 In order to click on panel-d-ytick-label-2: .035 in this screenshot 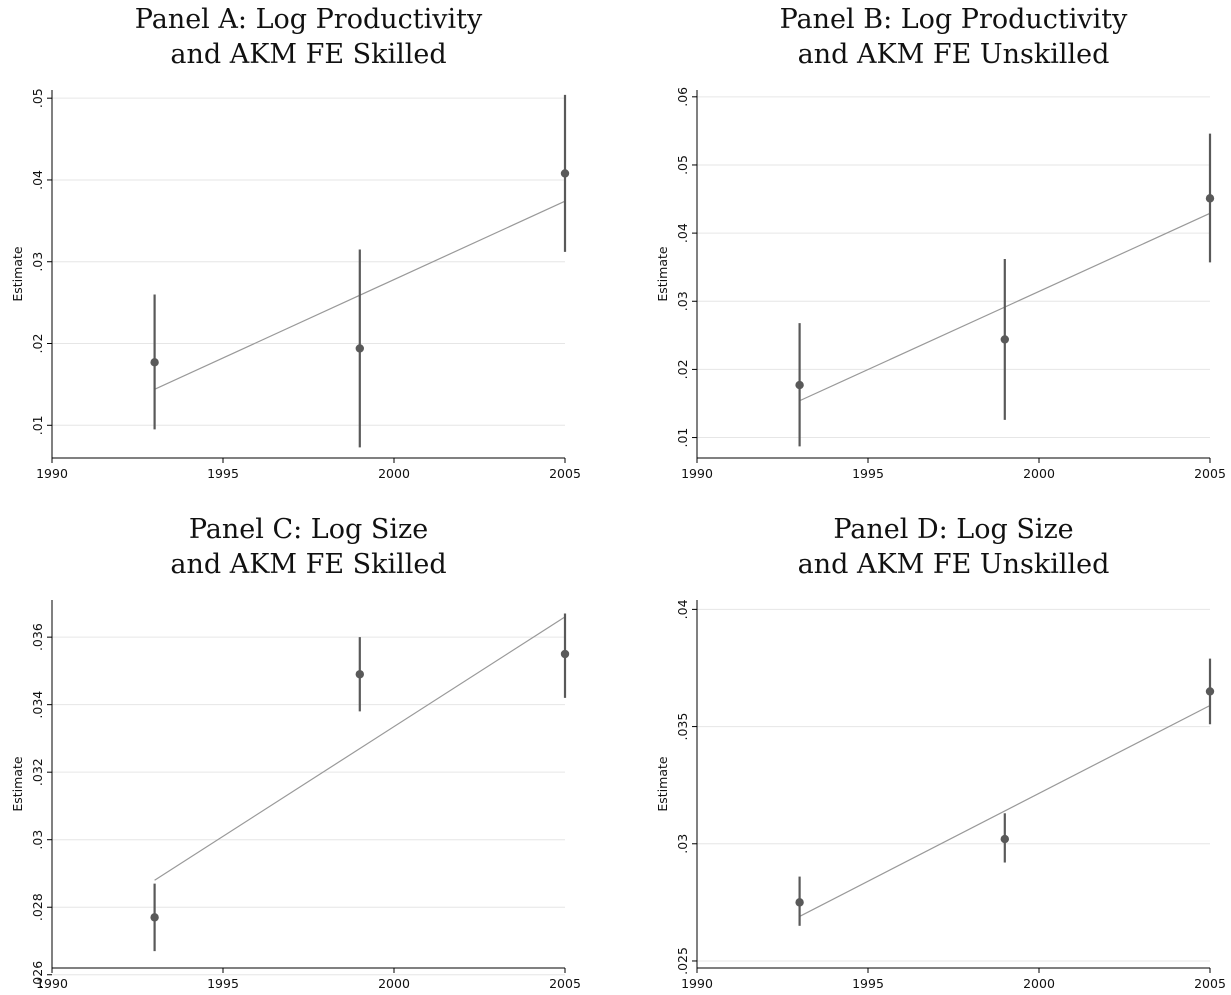, I will do `click(682, 727)`.